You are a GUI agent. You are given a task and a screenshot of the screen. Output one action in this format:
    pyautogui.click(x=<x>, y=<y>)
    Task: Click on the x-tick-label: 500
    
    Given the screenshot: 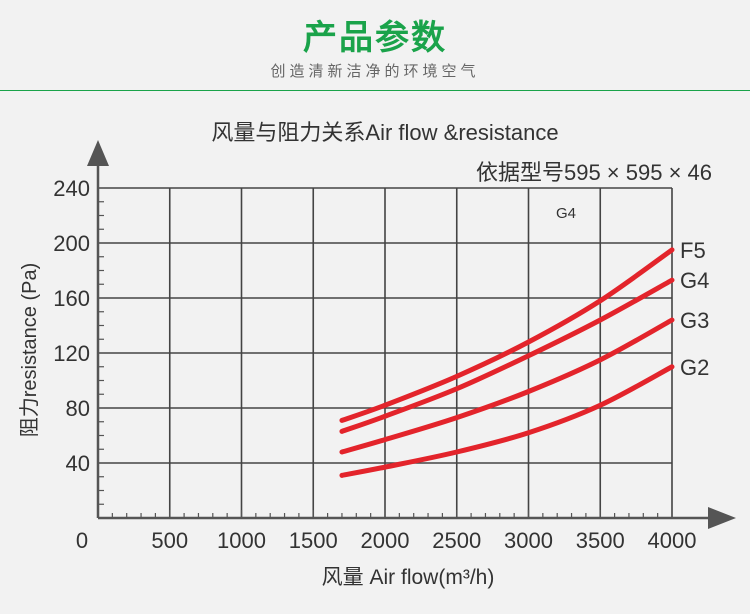 What is the action you would take?
    pyautogui.click(x=169, y=540)
    